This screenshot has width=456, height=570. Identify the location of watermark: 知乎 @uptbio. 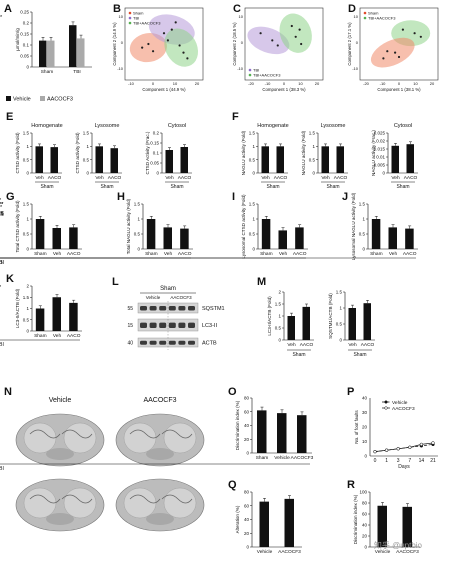
(398, 545).